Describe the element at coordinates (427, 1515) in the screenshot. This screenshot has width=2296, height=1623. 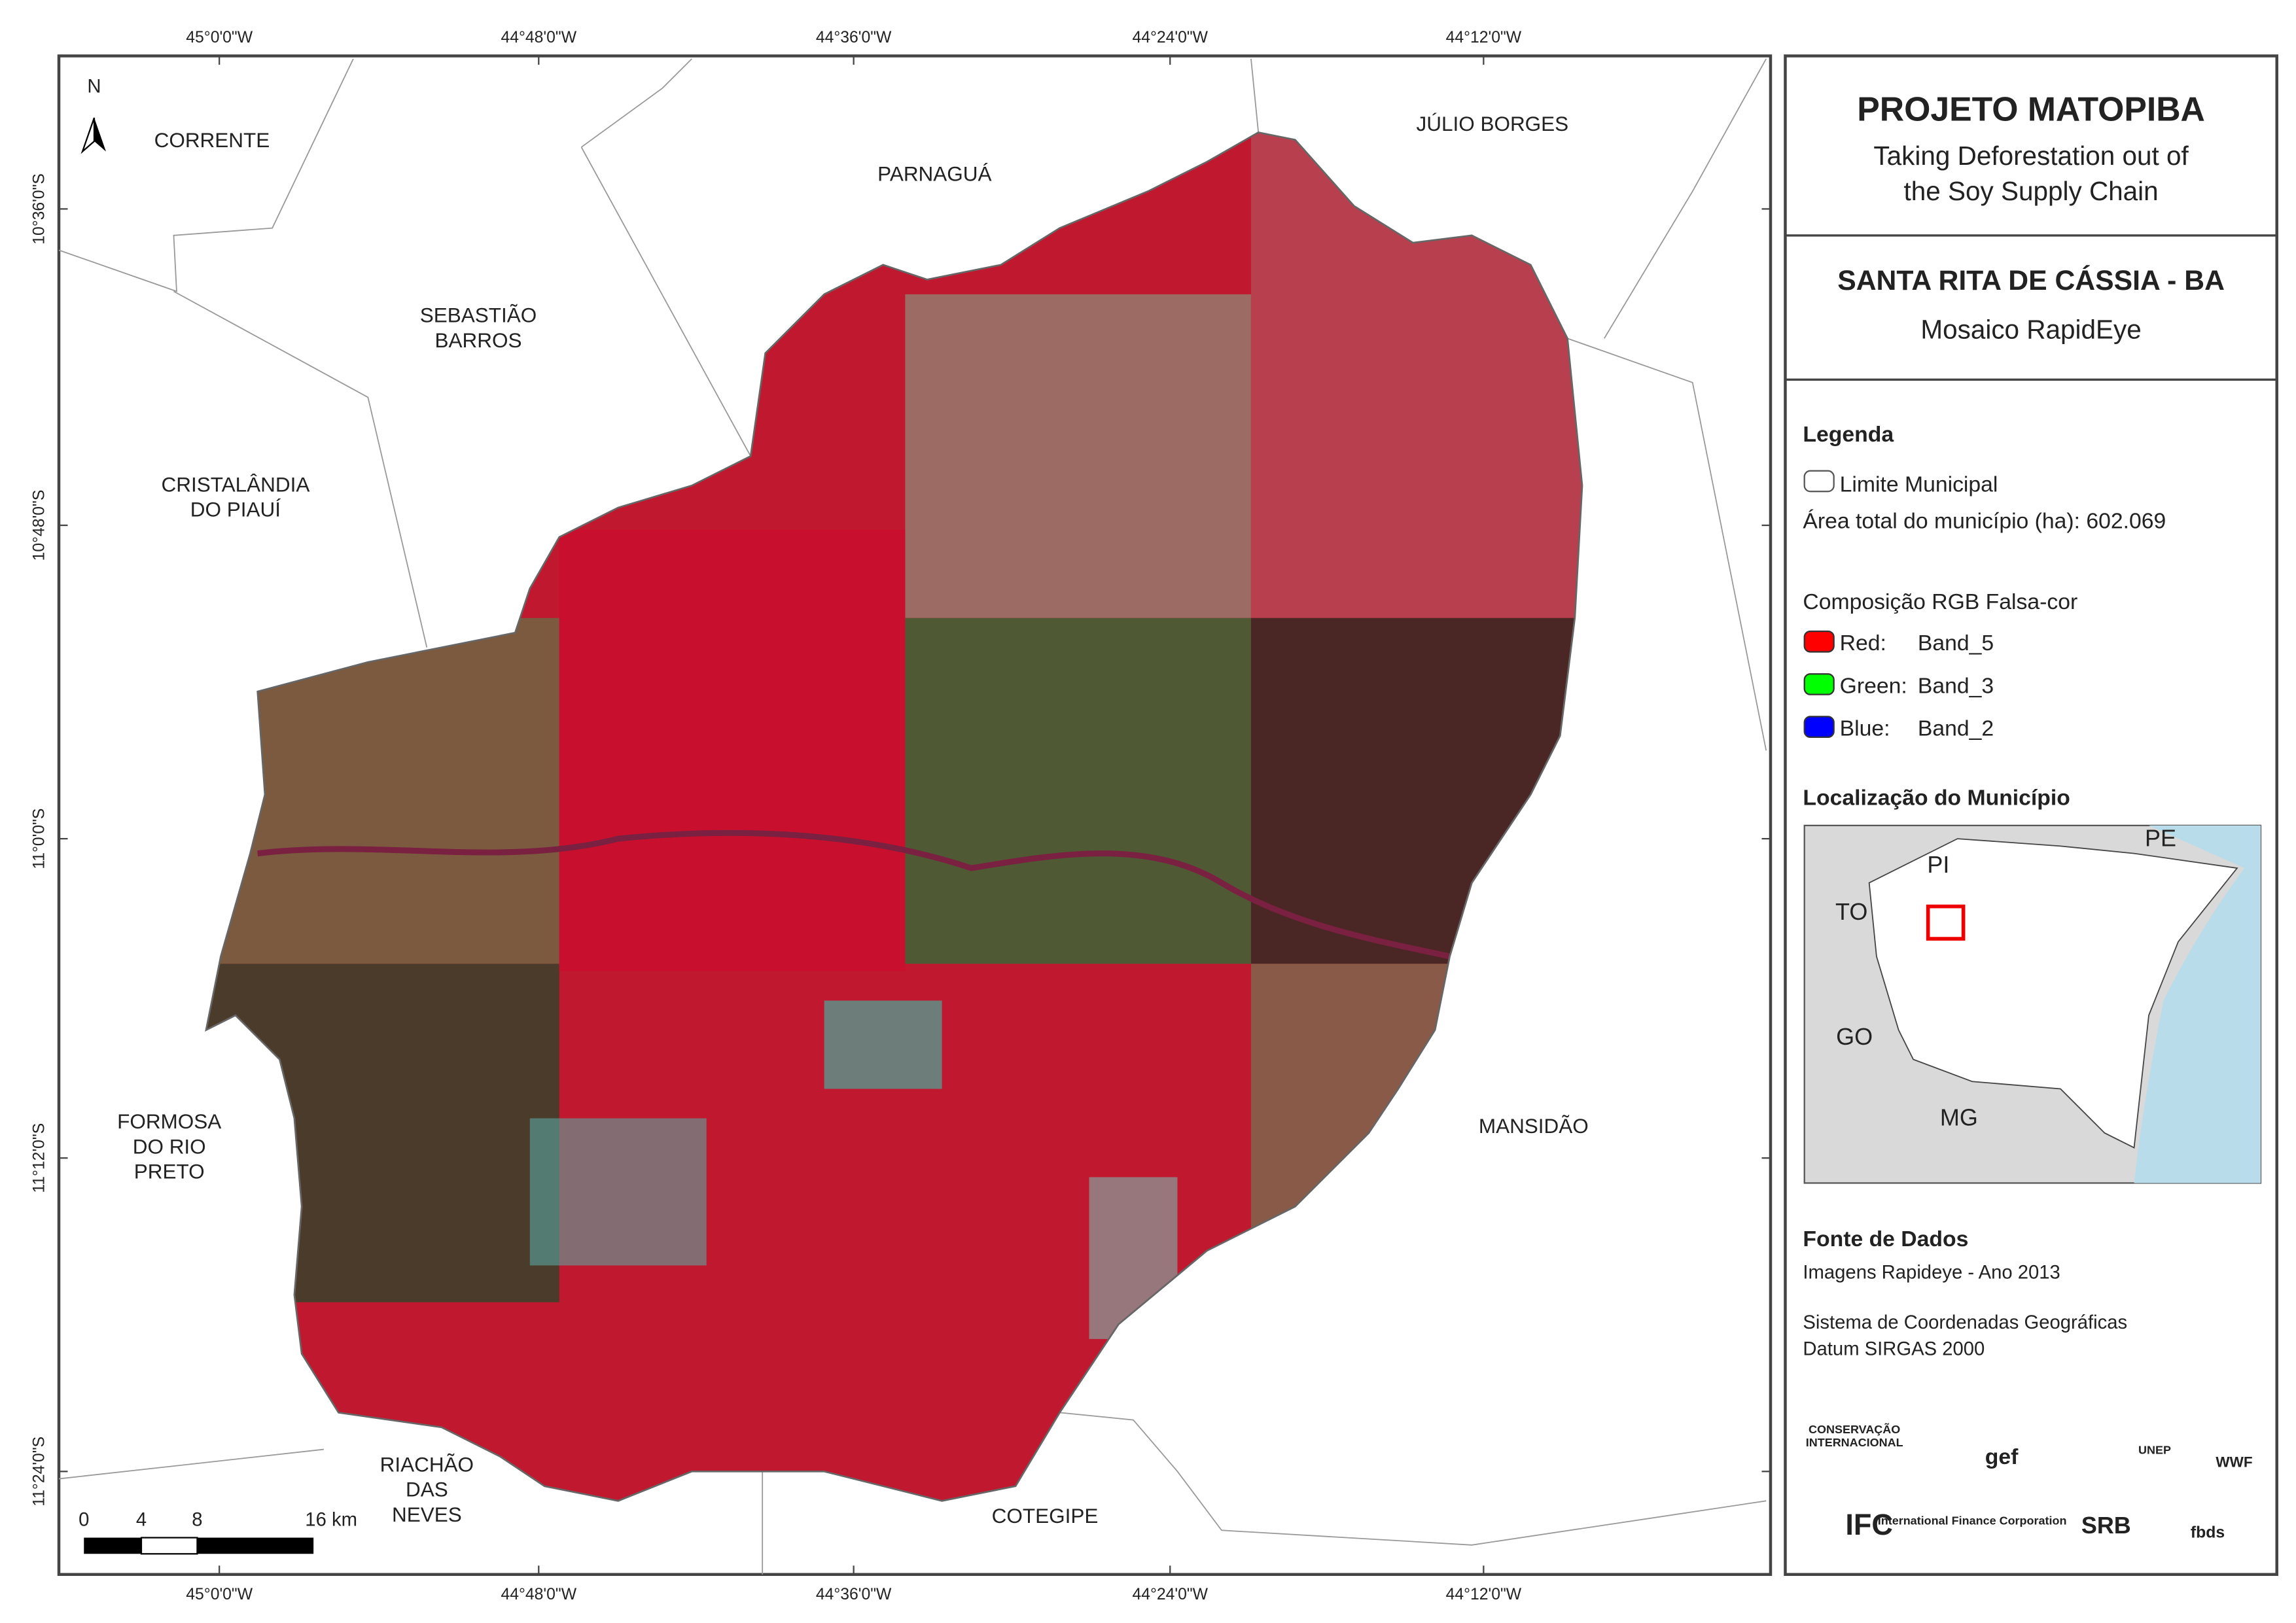
I see `place-label: NEVES` at that location.